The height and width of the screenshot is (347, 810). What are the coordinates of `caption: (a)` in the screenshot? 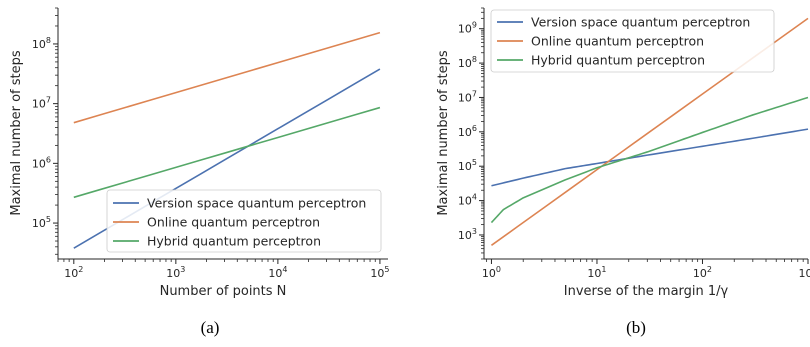 It's located at (210, 327).